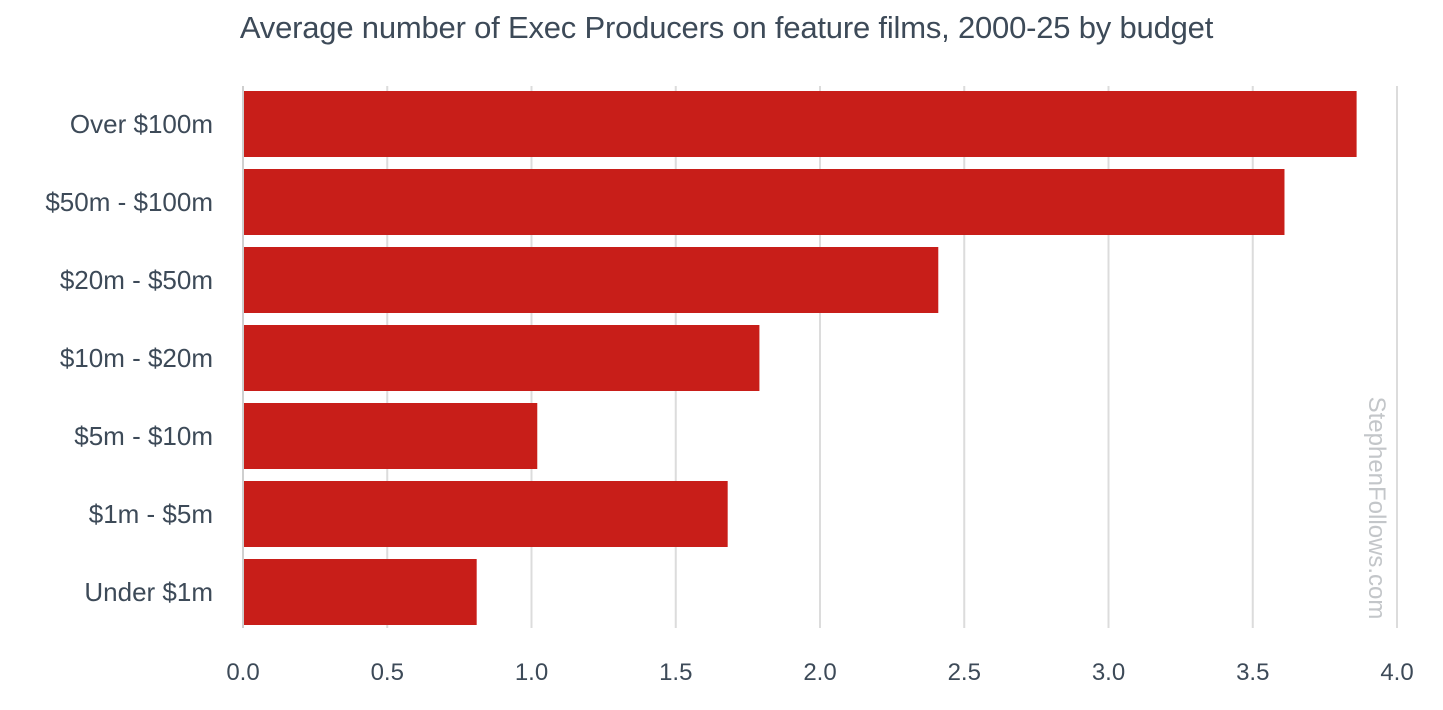  Describe the element at coordinates (136, 280) in the screenshot. I see `y-tick-label: $20m - $50m` at that location.